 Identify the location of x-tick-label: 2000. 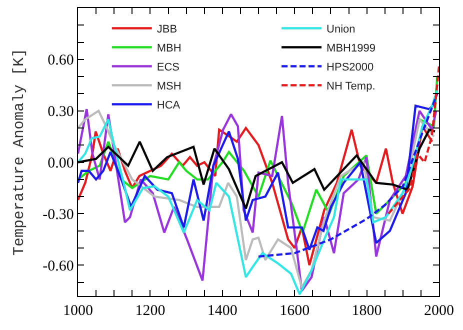
(439, 311).